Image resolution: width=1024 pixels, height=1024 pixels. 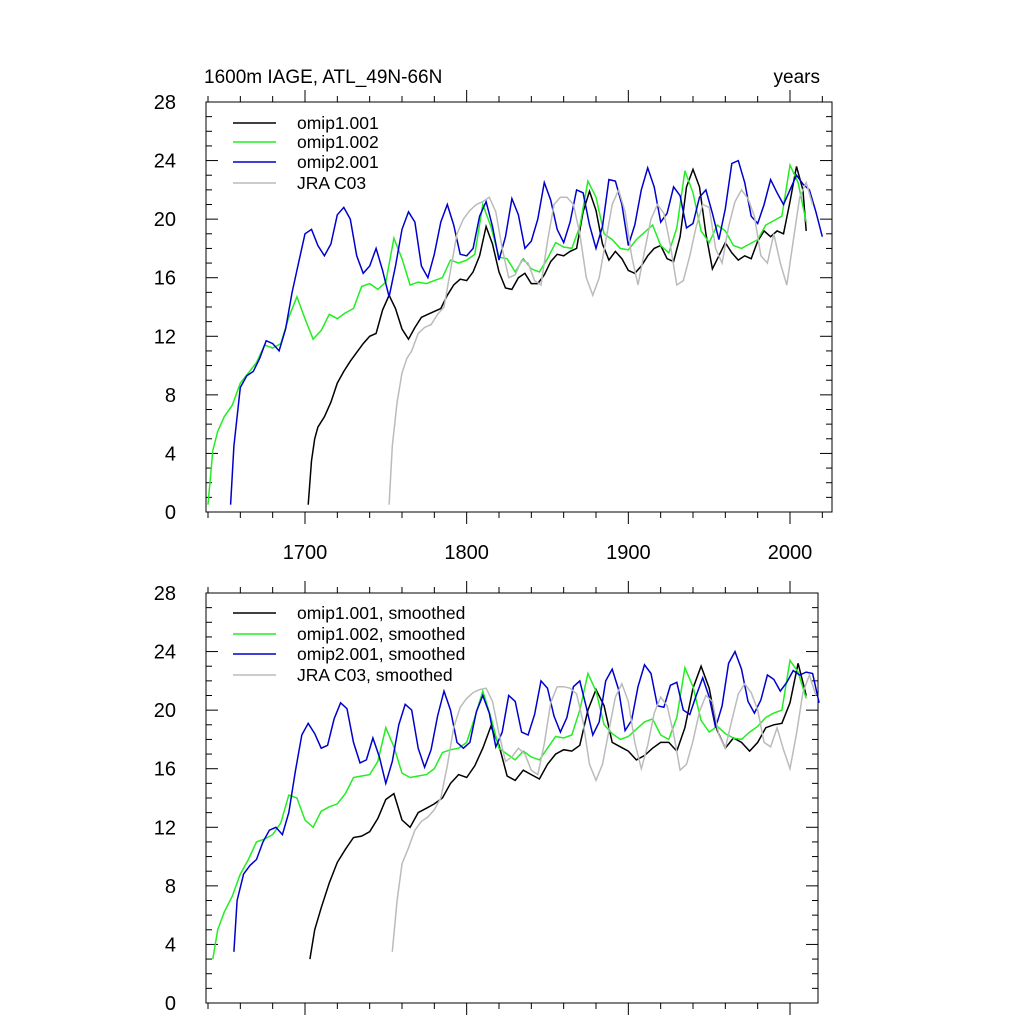 What do you see at coordinates (165, 653) in the screenshot?
I see `bottom-ytick-label-24: 24` at bounding box center [165, 653].